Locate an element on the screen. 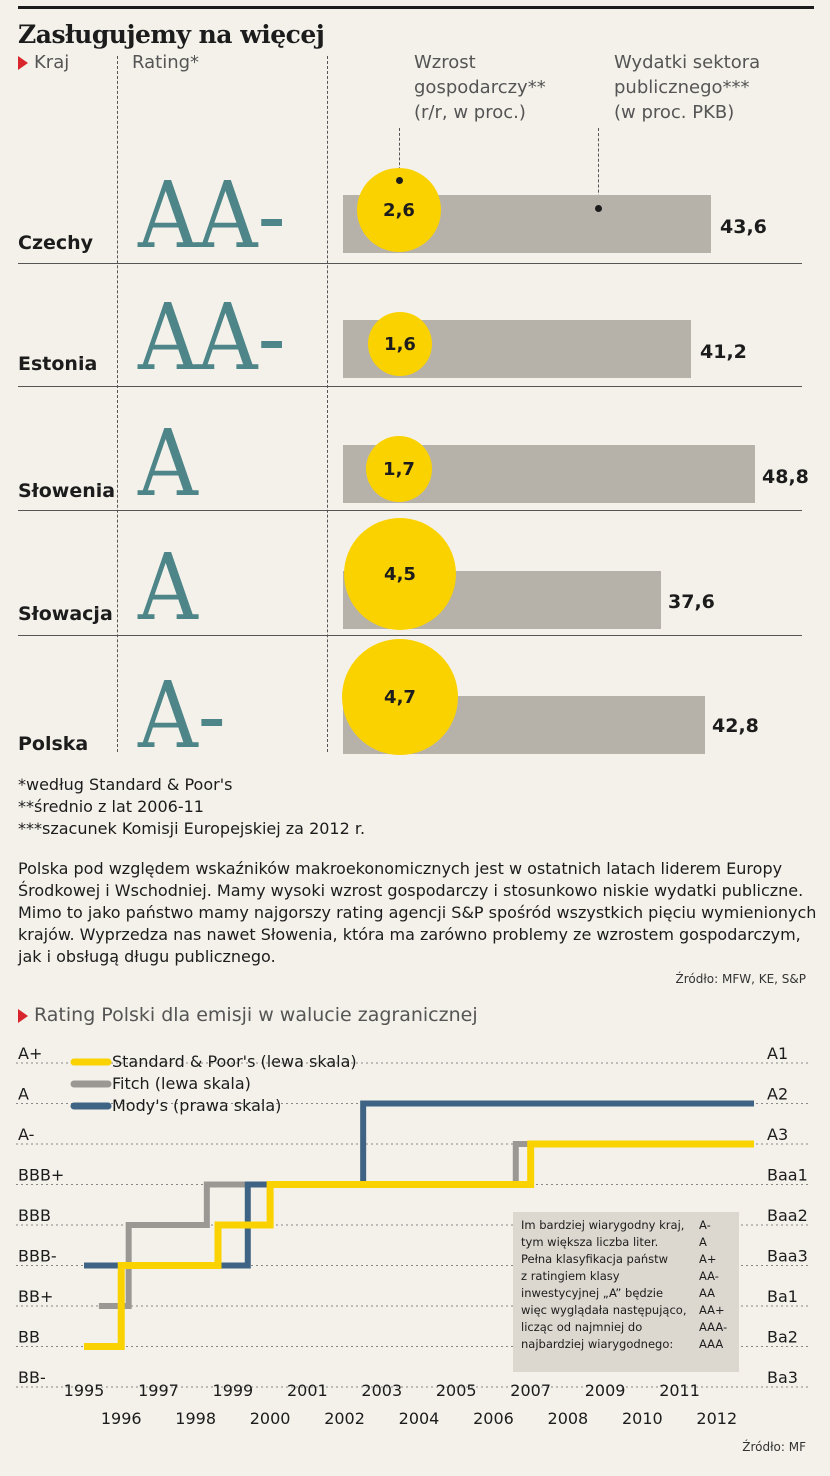  x-tick-label: 2012 is located at coordinates (716, 1418).